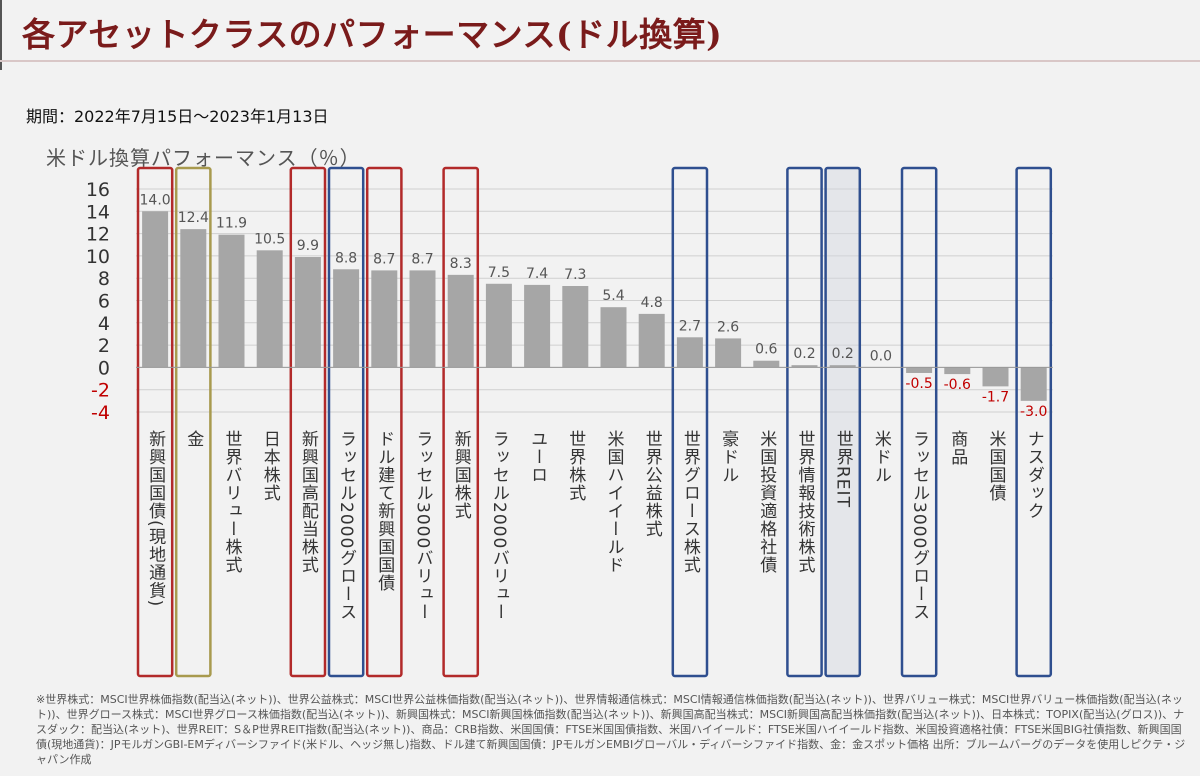 Image resolution: width=1200 pixels, height=776 pixels. Describe the element at coordinates (232, 502) in the screenshot. I see `category-label: 世界バリュー株式` at that location.